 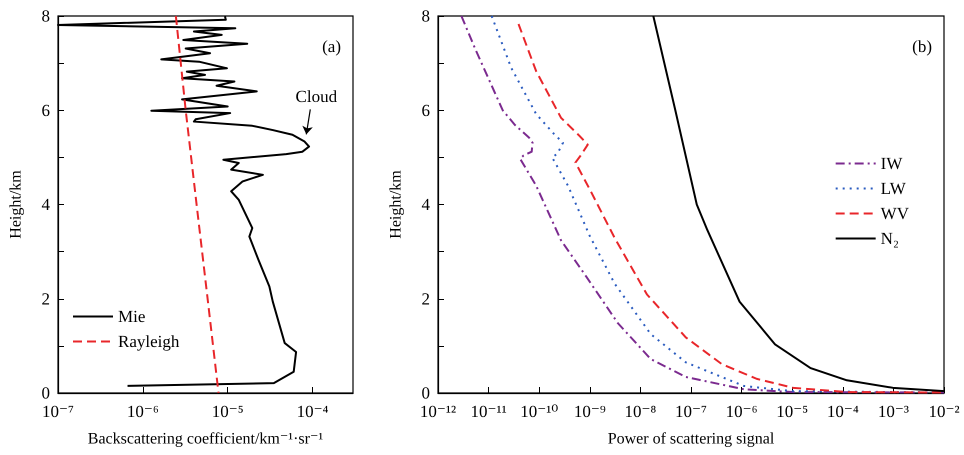 What do you see at coordinates (893, 411) in the screenshot?
I see `x-tick-label: 10⁻³` at bounding box center [893, 411].